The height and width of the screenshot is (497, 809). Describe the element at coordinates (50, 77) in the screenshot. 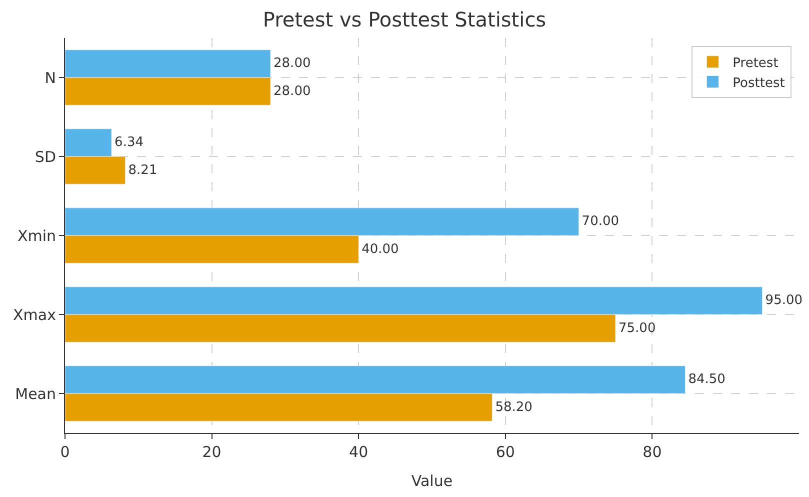

I see `y-tick-label: N` at that location.